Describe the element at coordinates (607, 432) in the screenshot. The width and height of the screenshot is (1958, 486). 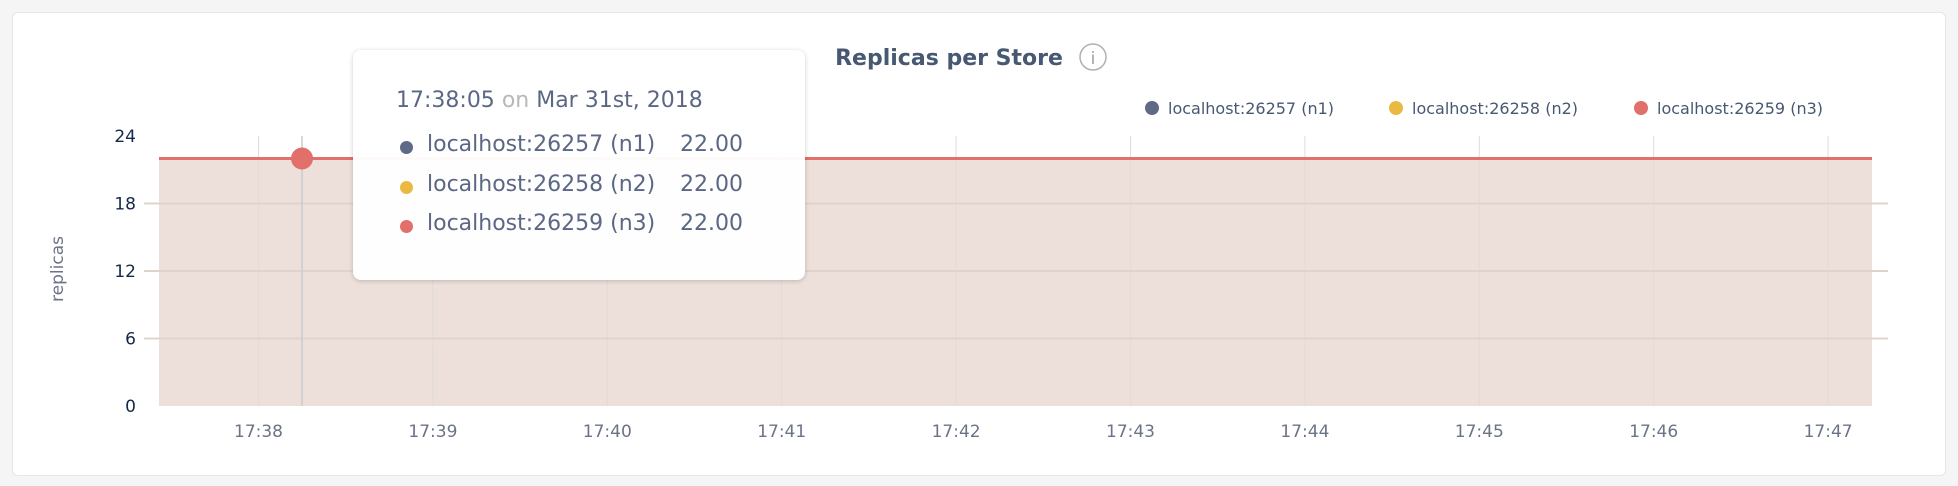
I see `x-tick-label: 17:40` at that location.